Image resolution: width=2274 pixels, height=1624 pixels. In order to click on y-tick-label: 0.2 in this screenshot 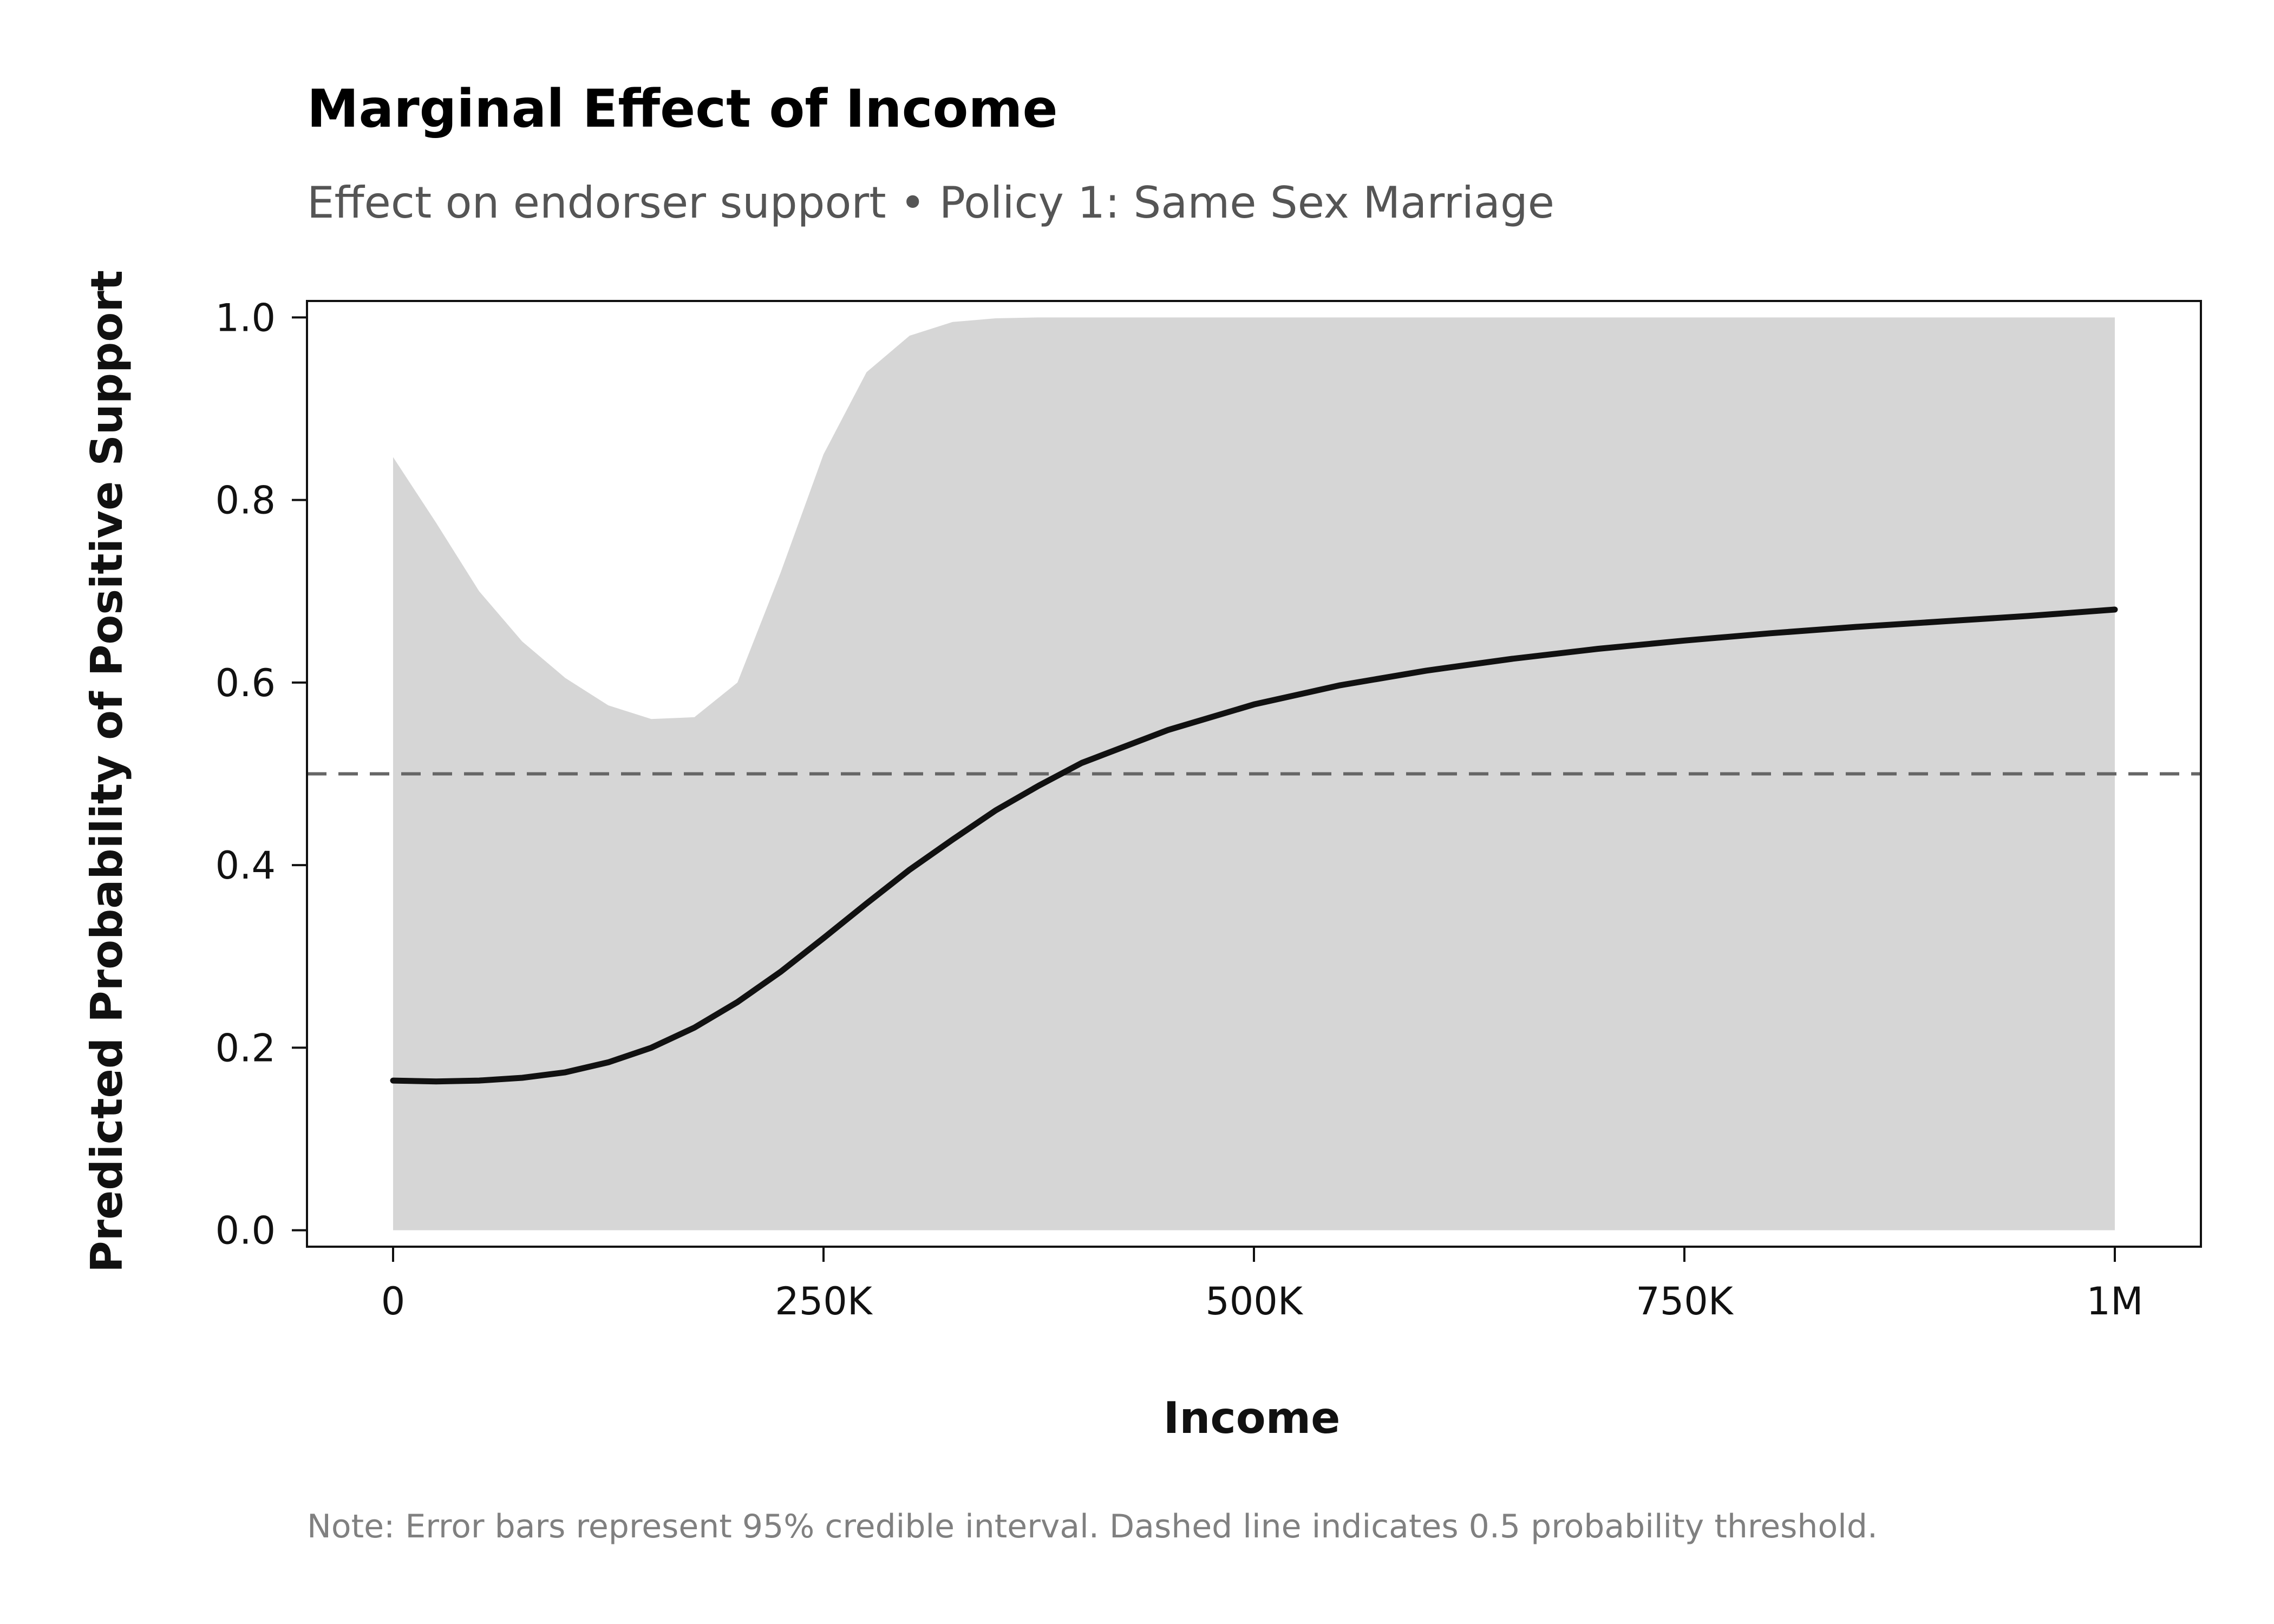, I will do `click(246, 1048)`.